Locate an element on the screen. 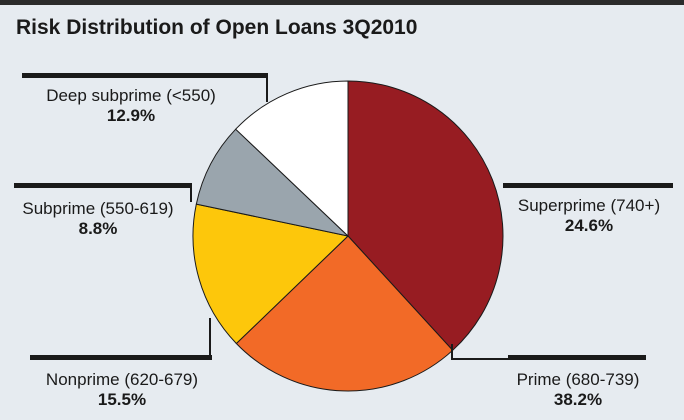 The width and height of the screenshot is (684, 420). slice-name: Subprime (550-619) is located at coordinates (98, 208).